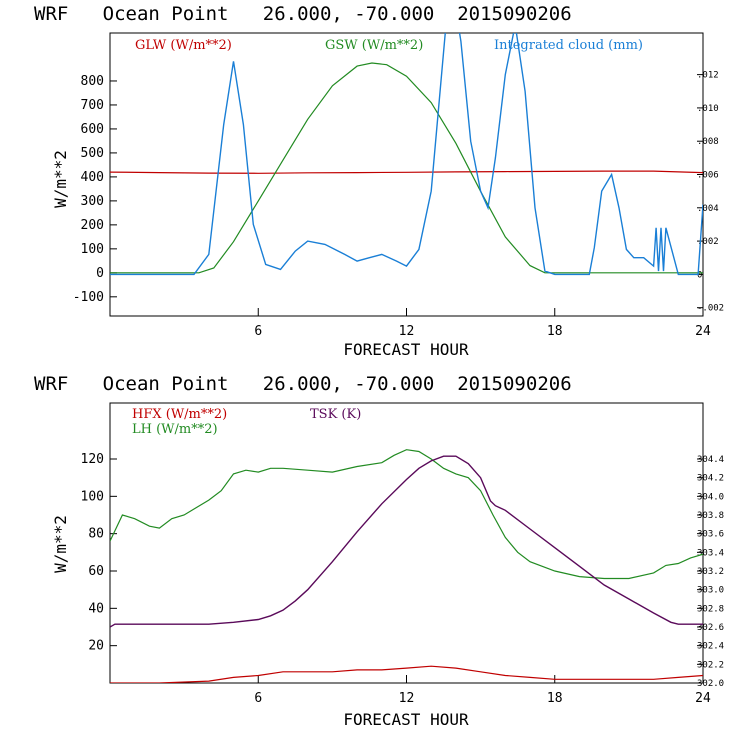 This screenshot has width=740, height=740. What do you see at coordinates (710, 535) in the screenshot?
I see `y2-tick-label: 303.6` at bounding box center [710, 535].